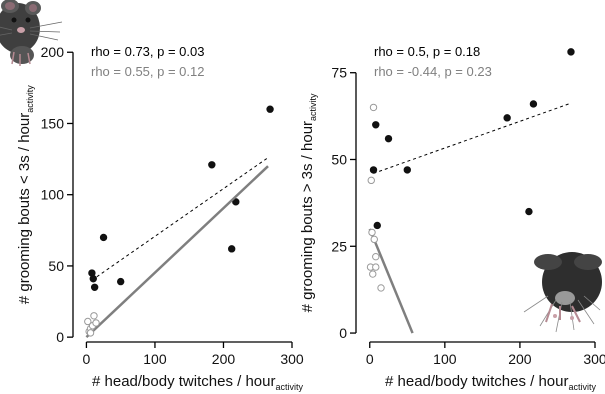  I want to click on y-tick-label: 100, so click(53, 195).